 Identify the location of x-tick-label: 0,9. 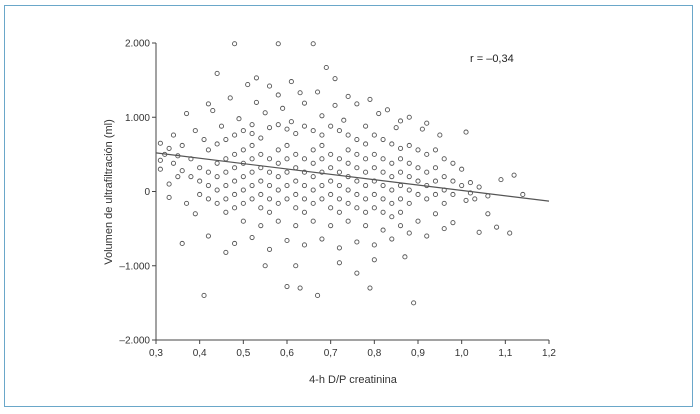
(418, 353).